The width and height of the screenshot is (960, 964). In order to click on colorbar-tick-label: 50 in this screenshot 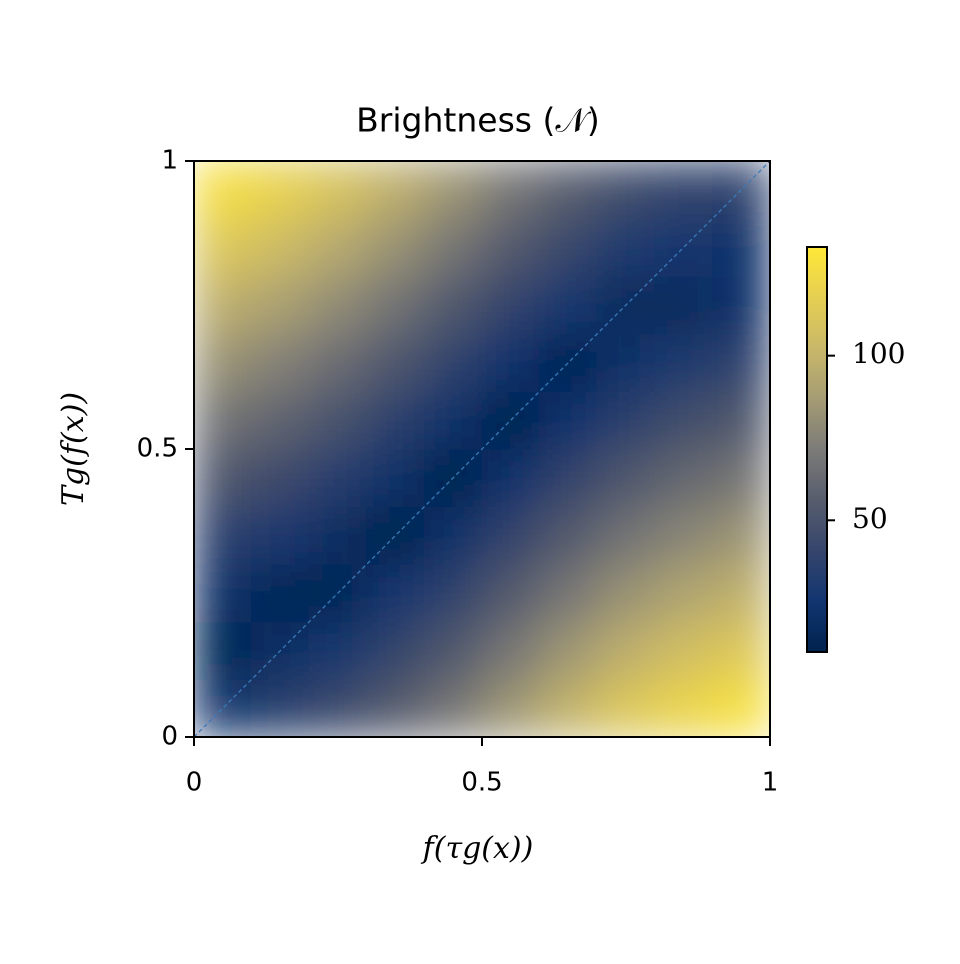, I will do `click(870, 518)`.